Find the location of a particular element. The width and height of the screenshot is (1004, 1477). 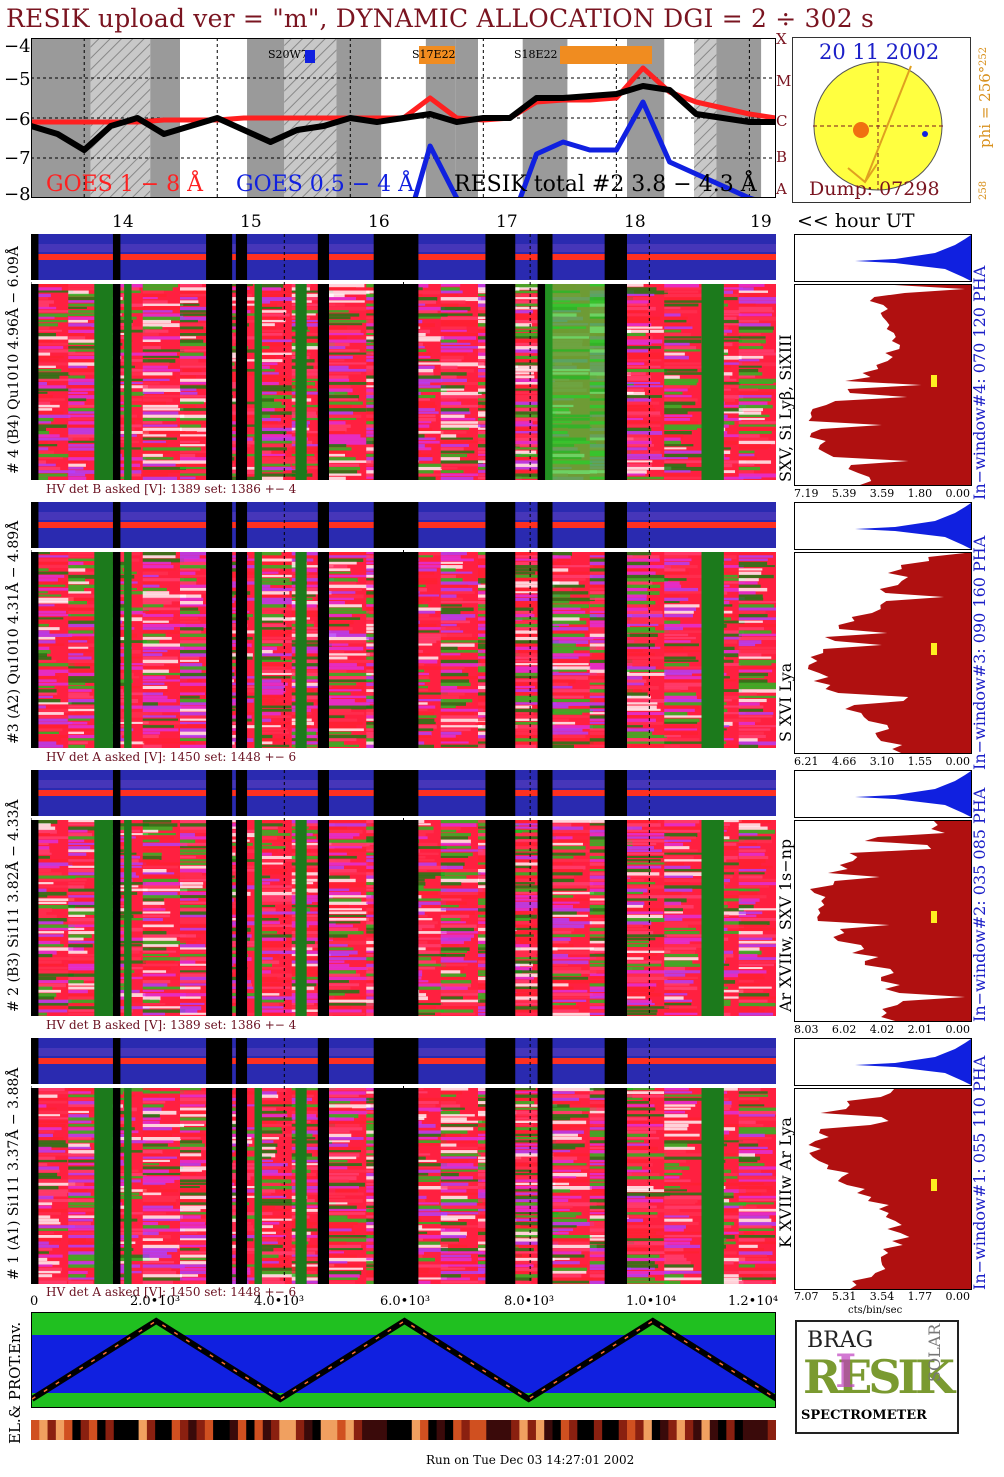

goes-lightcurve-chart is located at coordinates (403, 118).